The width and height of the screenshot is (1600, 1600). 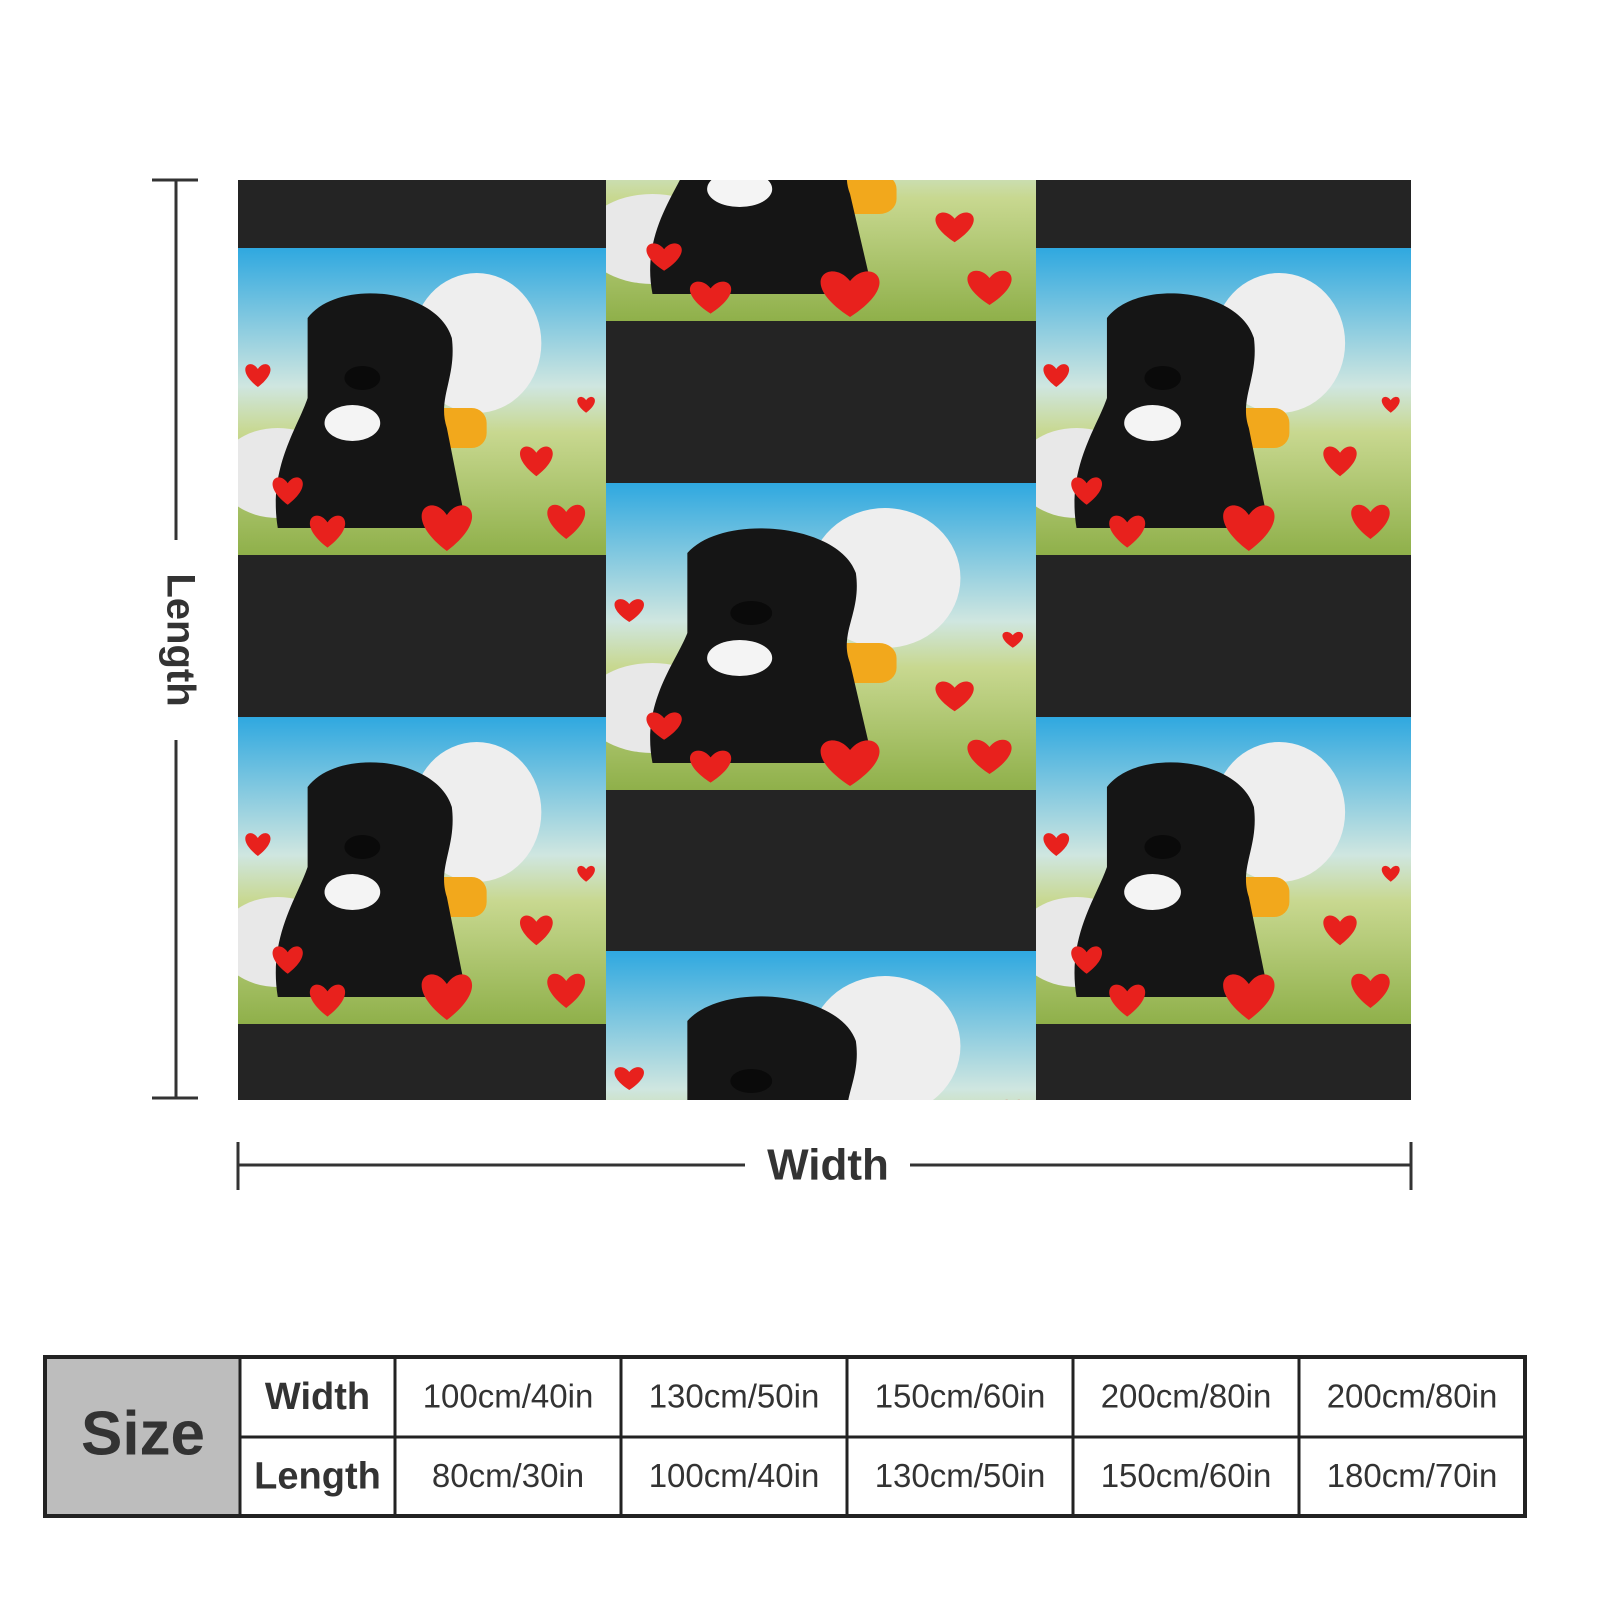 I want to click on size-header: Size, so click(x=143, y=1433).